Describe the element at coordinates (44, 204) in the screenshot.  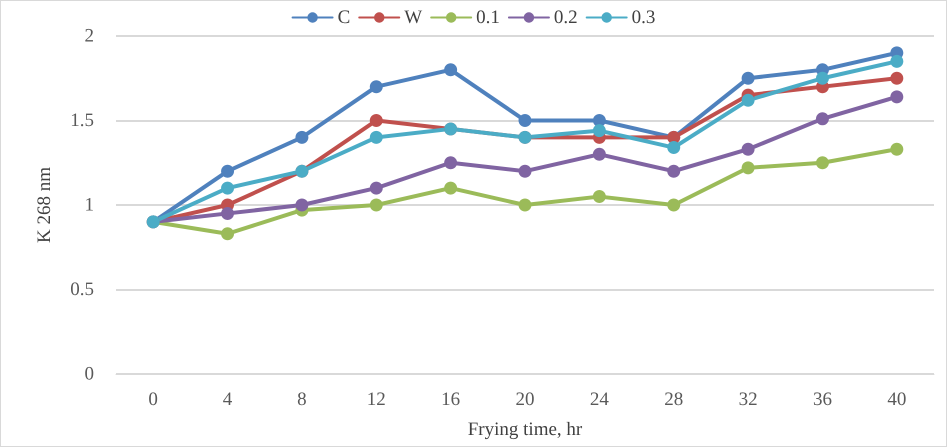
I see `y-axis-title: K 268 nm` at that location.